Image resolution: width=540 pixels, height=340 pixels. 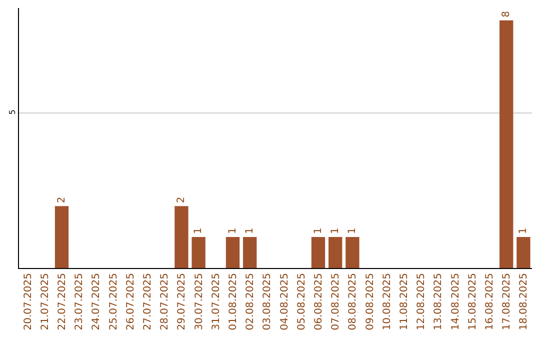 What do you see at coordinates (96, 301) in the screenshot?
I see `x-tick-label: 24.07.2025` at bounding box center [96, 301].